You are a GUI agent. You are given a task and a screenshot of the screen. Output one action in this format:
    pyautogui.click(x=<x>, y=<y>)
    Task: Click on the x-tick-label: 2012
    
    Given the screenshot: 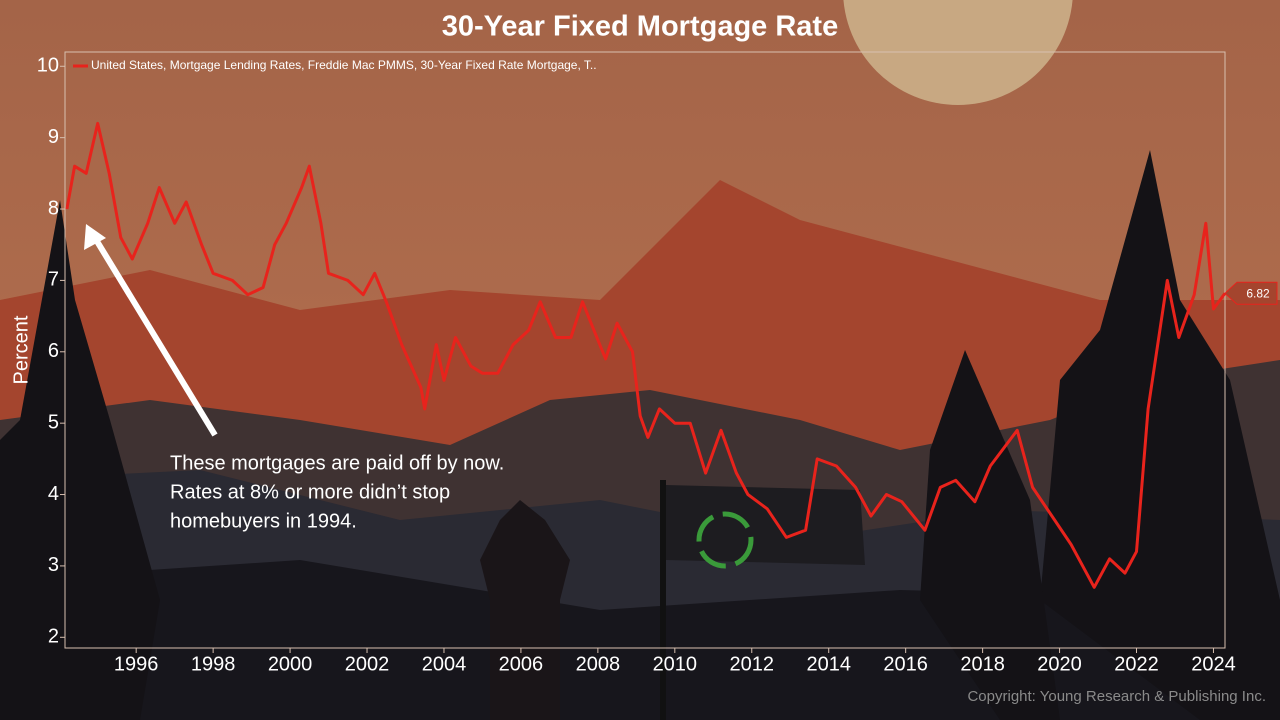 What is the action you would take?
    pyautogui.click(x=752, y=664)
    